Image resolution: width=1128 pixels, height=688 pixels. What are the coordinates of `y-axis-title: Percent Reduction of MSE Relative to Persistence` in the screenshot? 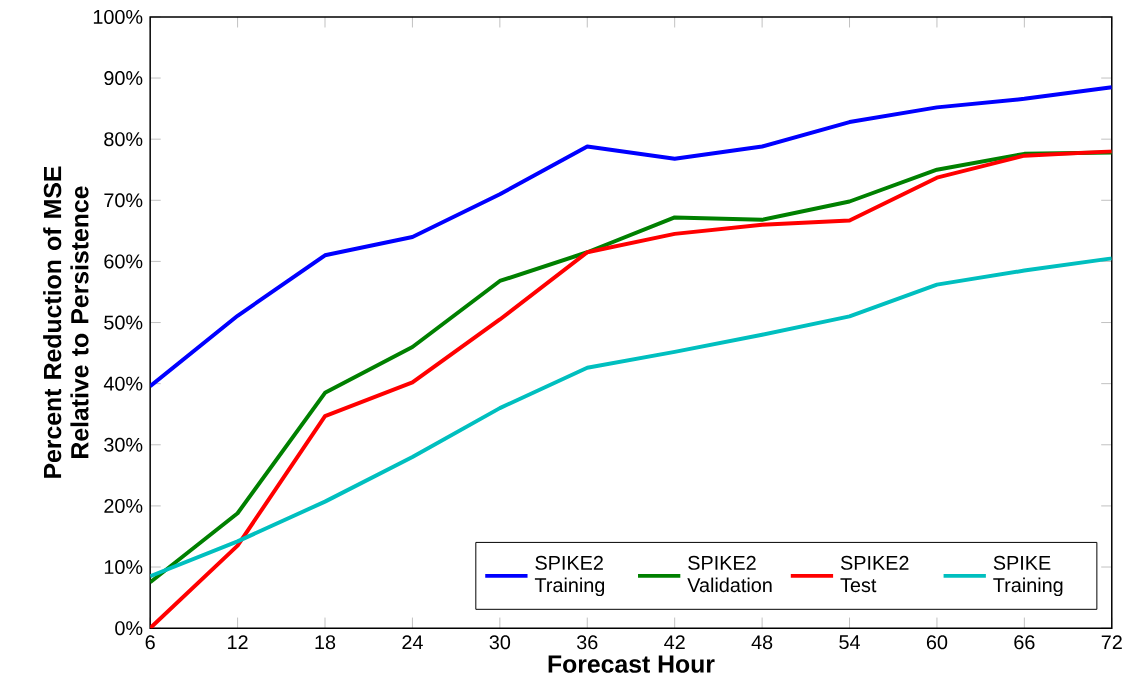 It's located at (66, 322).